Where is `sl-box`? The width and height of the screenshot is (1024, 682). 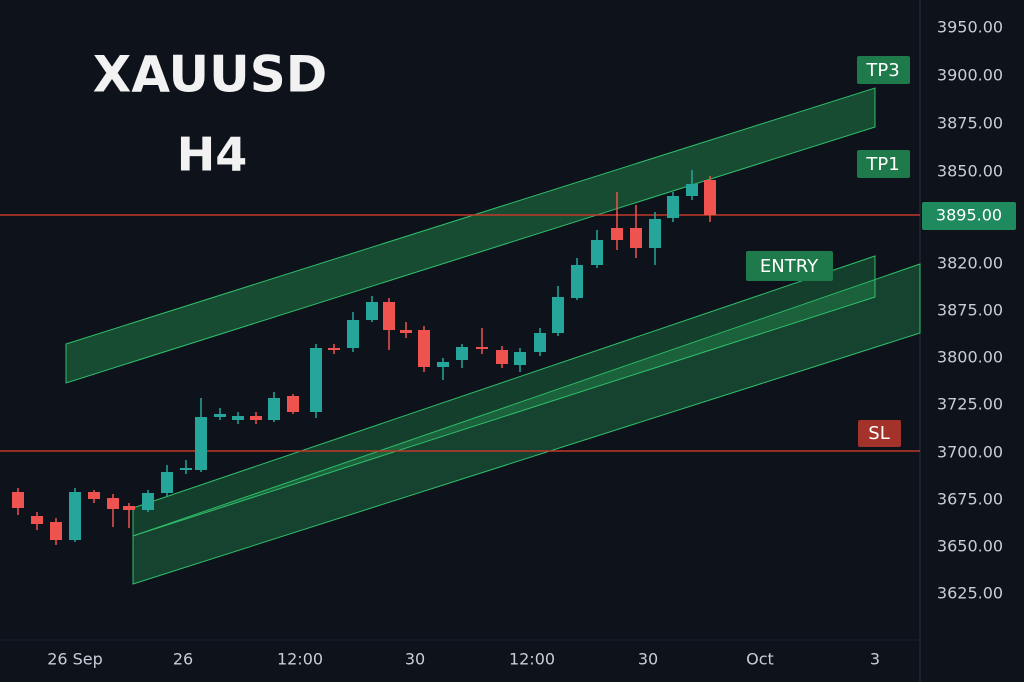 sl-box is located at coordinates (879, 433).